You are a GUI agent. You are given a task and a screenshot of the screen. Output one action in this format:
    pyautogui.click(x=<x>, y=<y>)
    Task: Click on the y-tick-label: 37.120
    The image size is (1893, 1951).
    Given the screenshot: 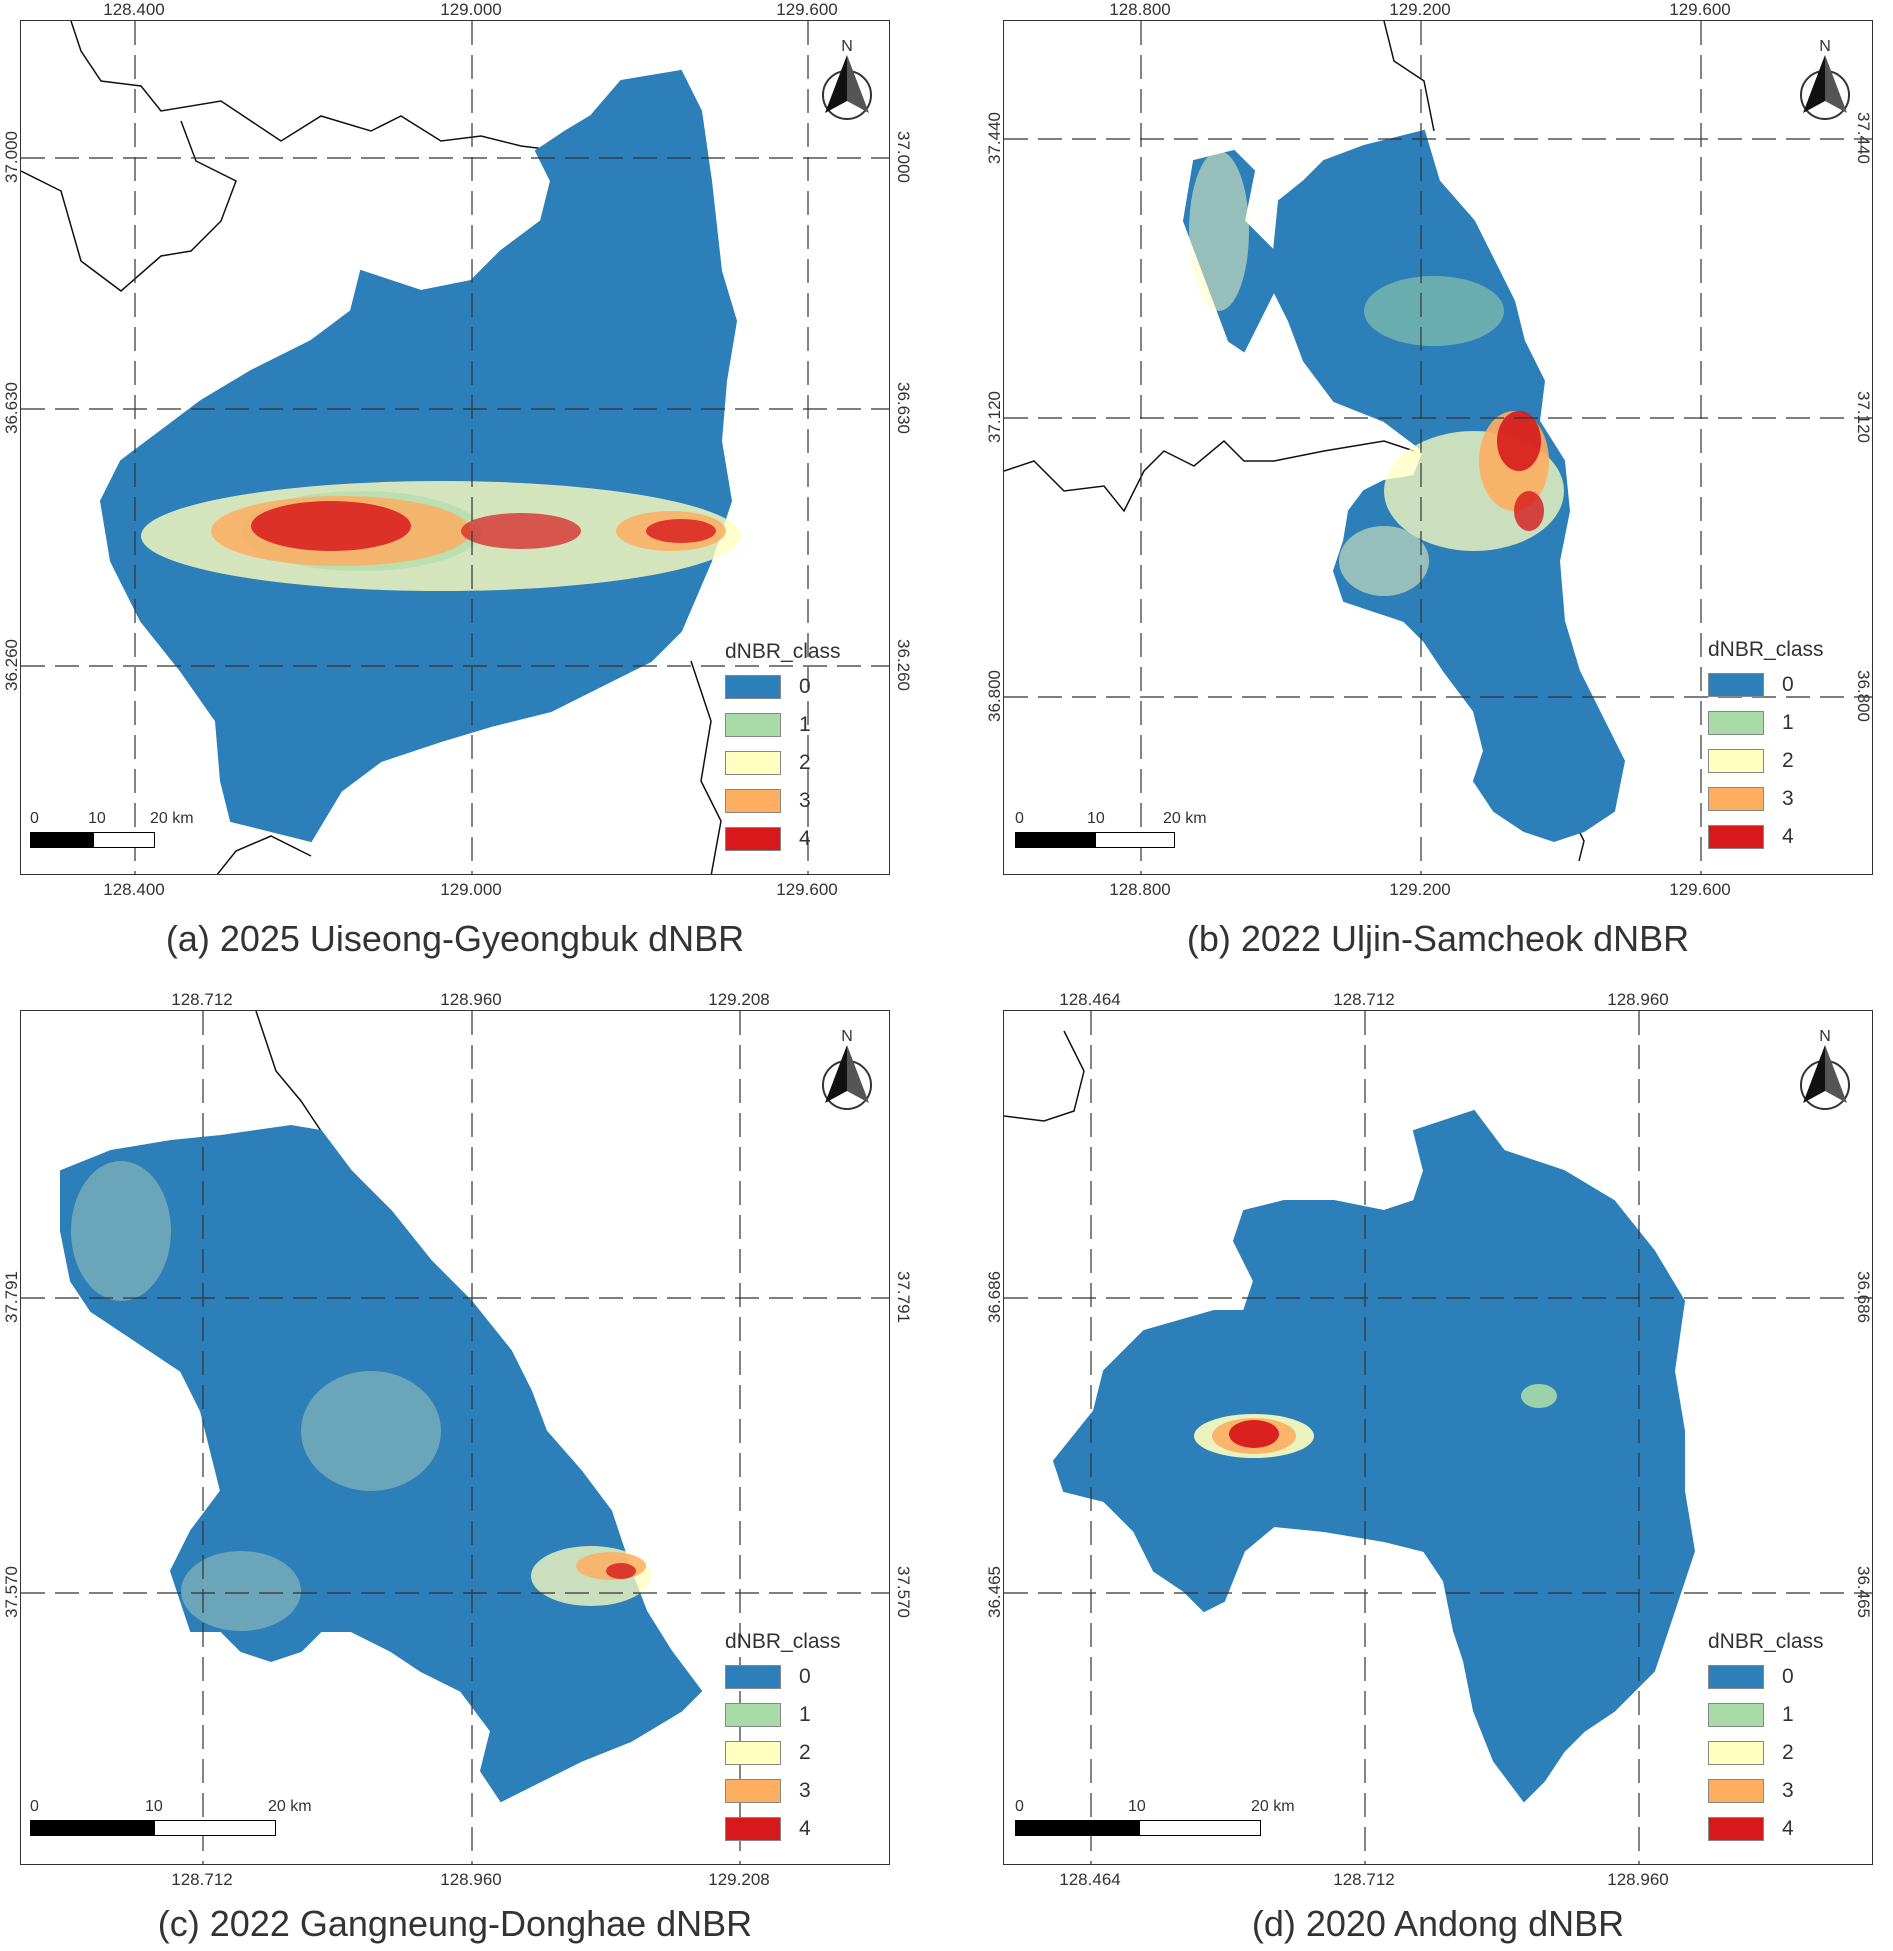 What is the action you would take?
    pyautogui.click(x=994, y=417)
    